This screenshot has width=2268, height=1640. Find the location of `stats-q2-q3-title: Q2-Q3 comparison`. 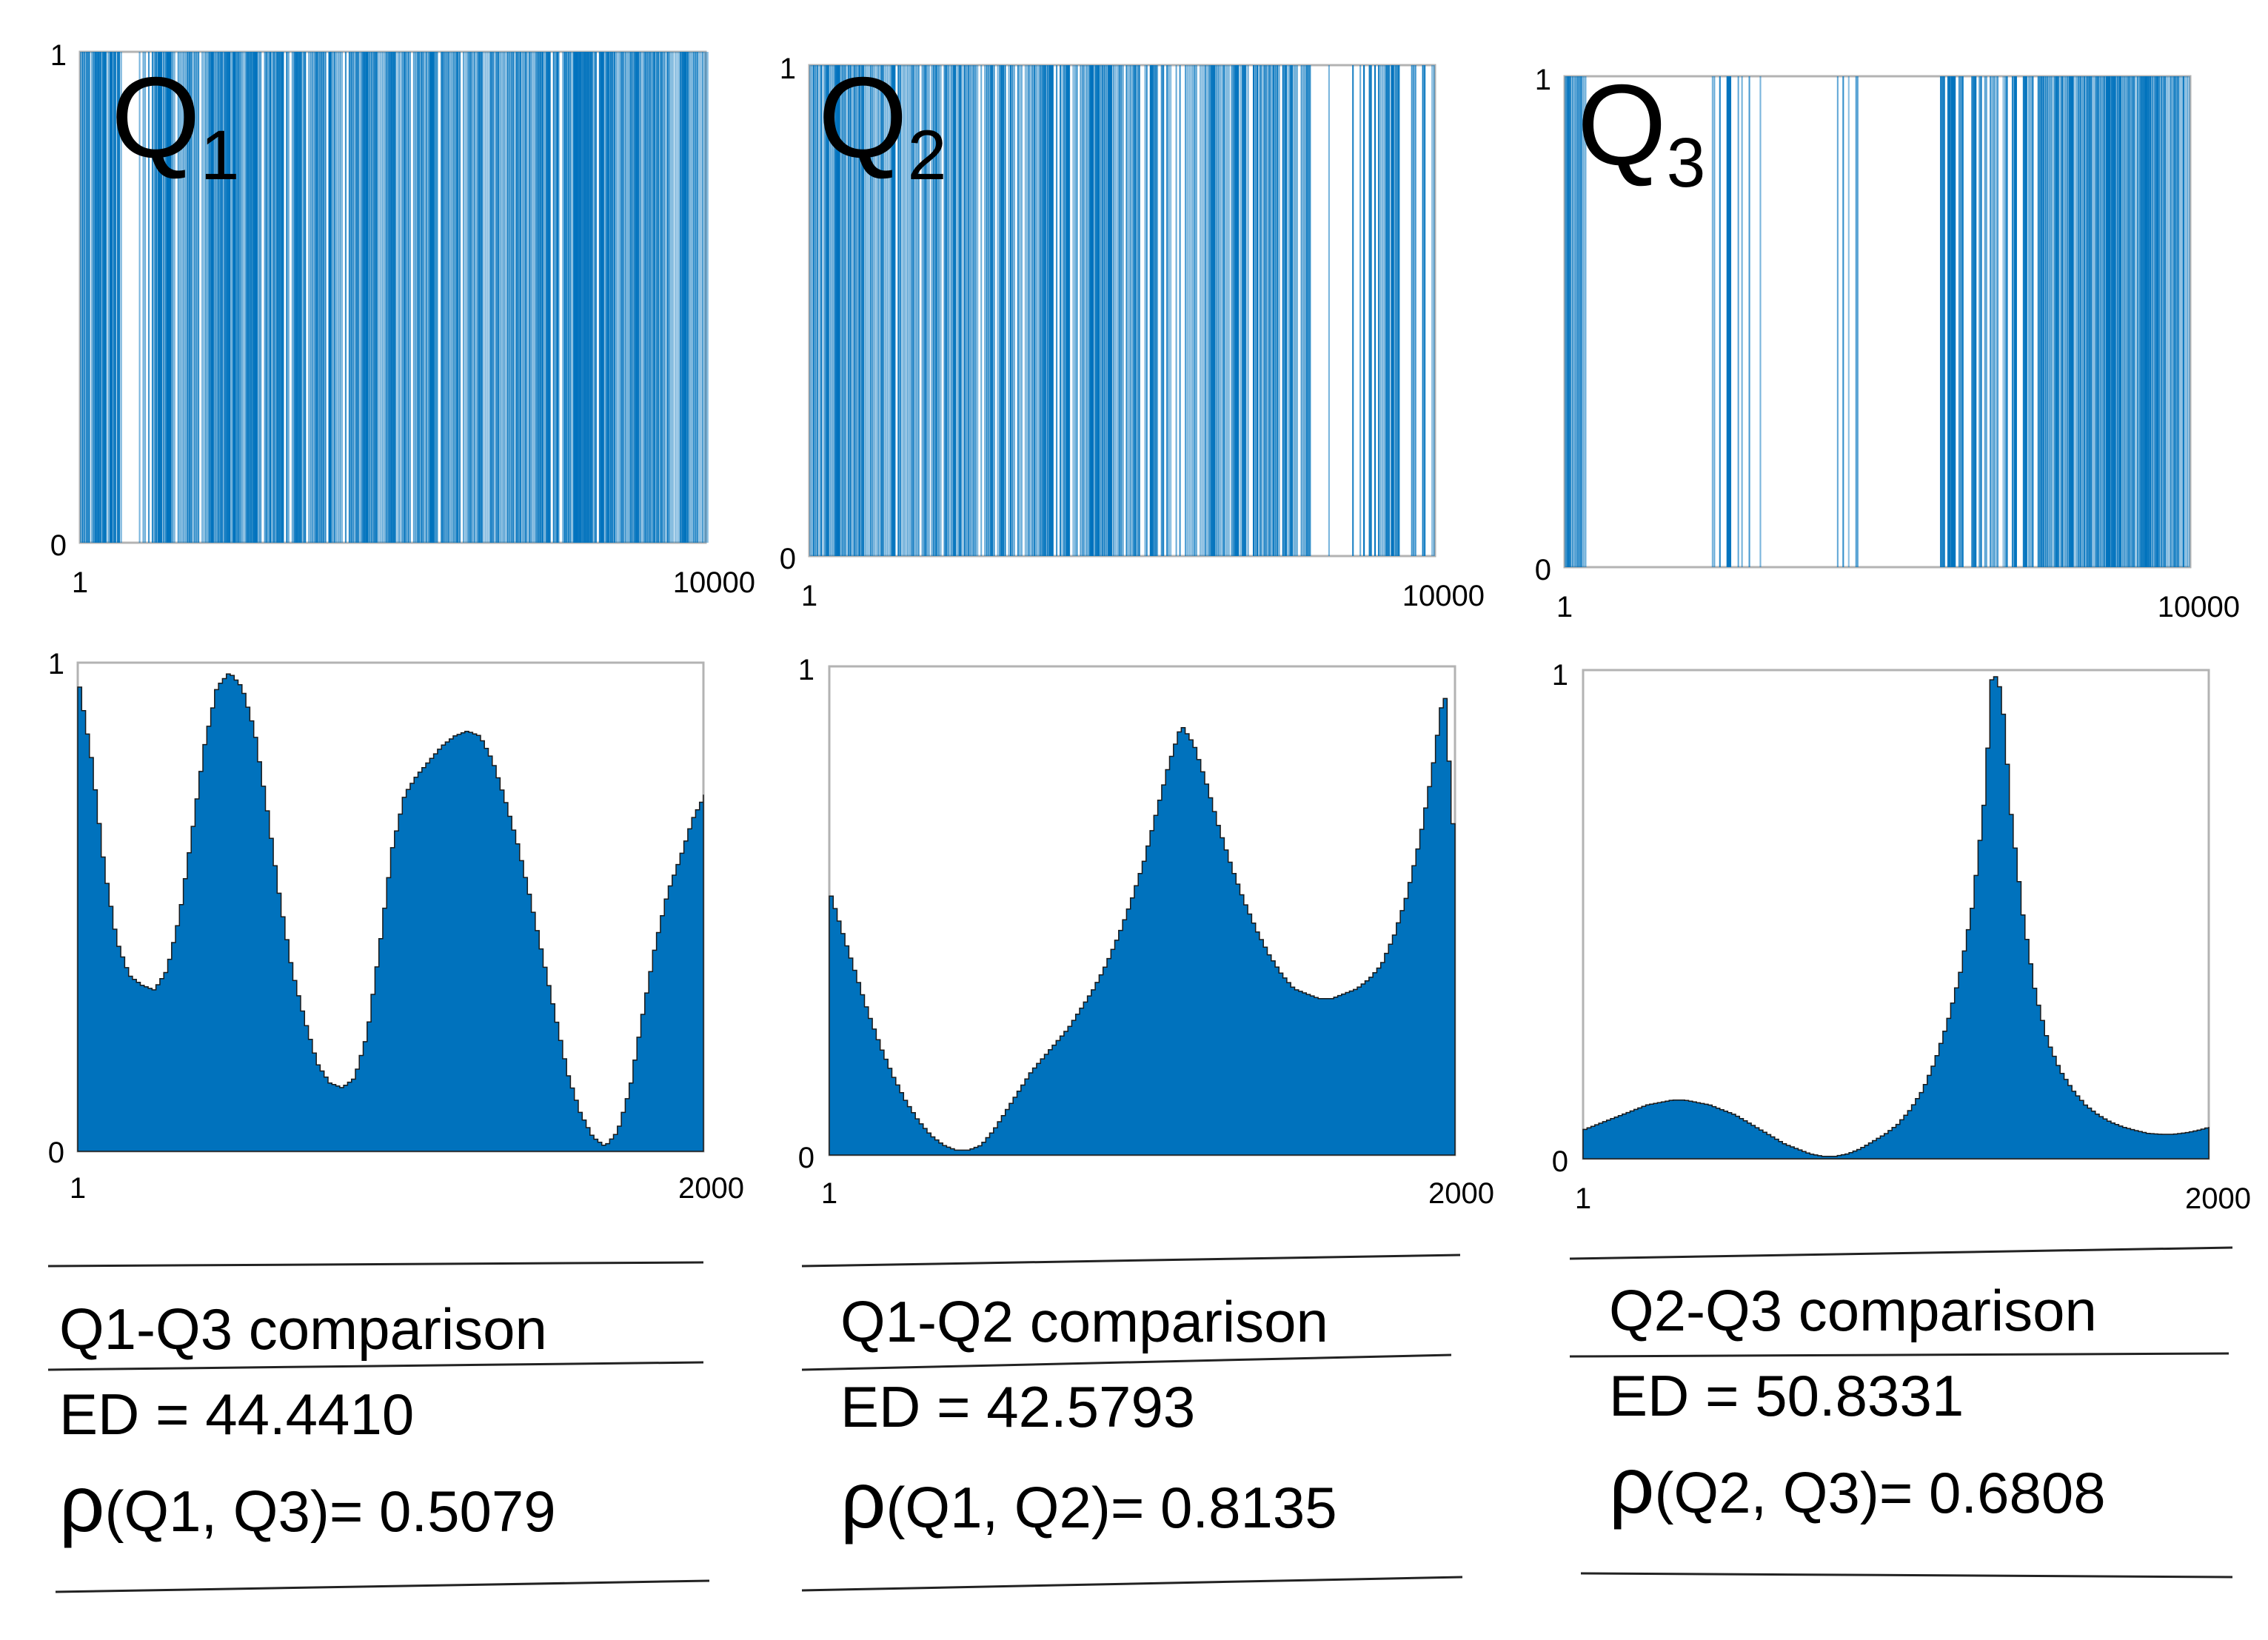

stats-q2-q3-title: Q2-Q3 comparison is located at coordinates (1853, 1310).